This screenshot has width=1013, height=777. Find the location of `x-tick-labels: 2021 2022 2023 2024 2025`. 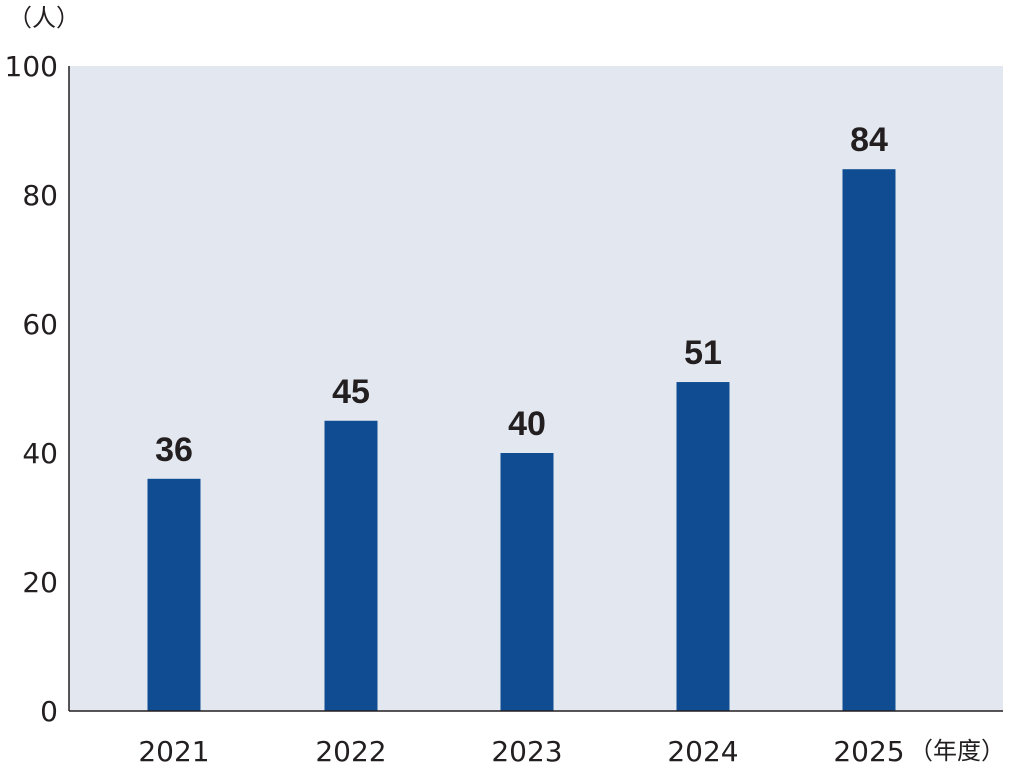

x-tick-labels: 2021 2022 2023 2024 2025 is located at coordinates (521, 751).